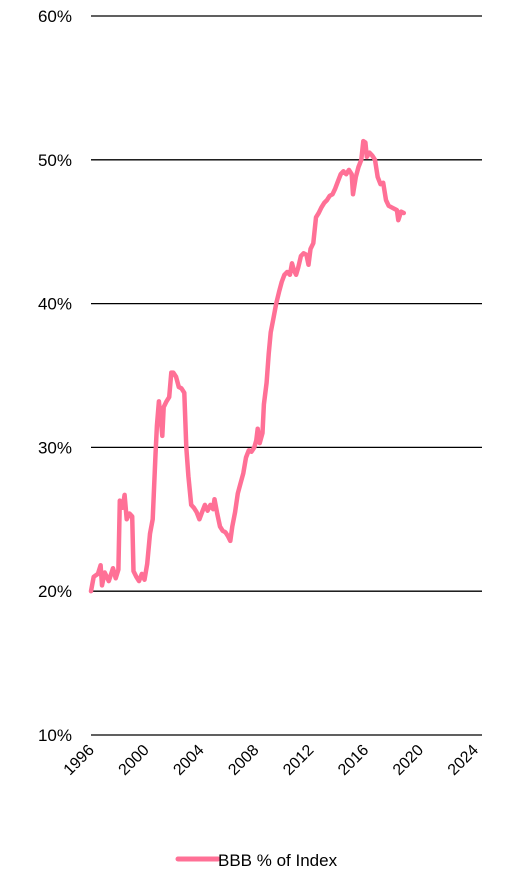  What do you see at coordinates (188, 760) in the screenshot?
I see `x-tick-label: 2004` at bounding box center [188, 760].